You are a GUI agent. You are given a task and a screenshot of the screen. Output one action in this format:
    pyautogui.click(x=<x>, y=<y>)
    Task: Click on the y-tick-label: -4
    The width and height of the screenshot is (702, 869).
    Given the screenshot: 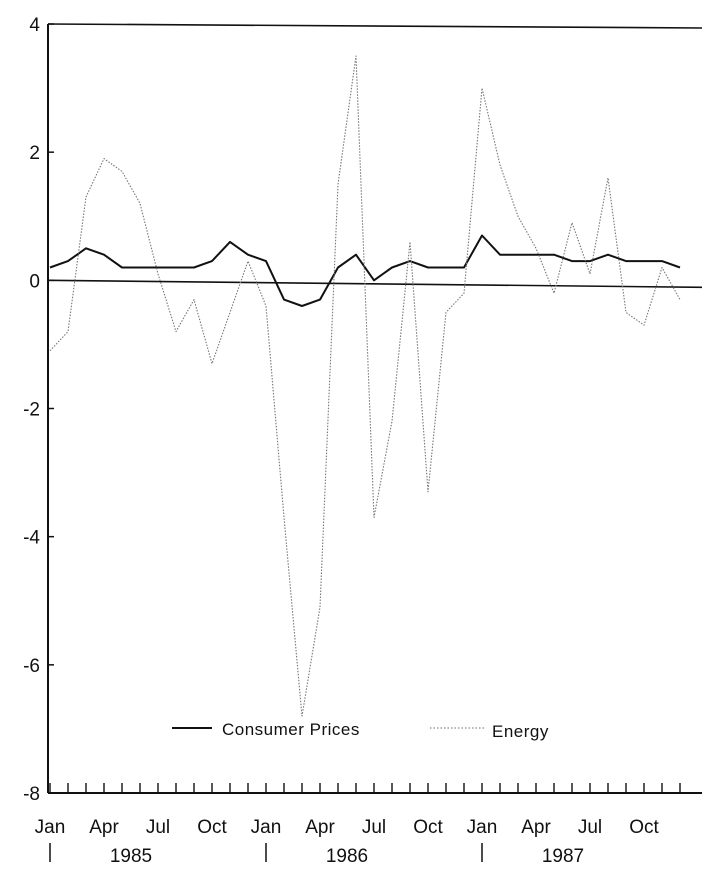 What is the action you would take?
    pyautogui.click(x=31, y=538)
    